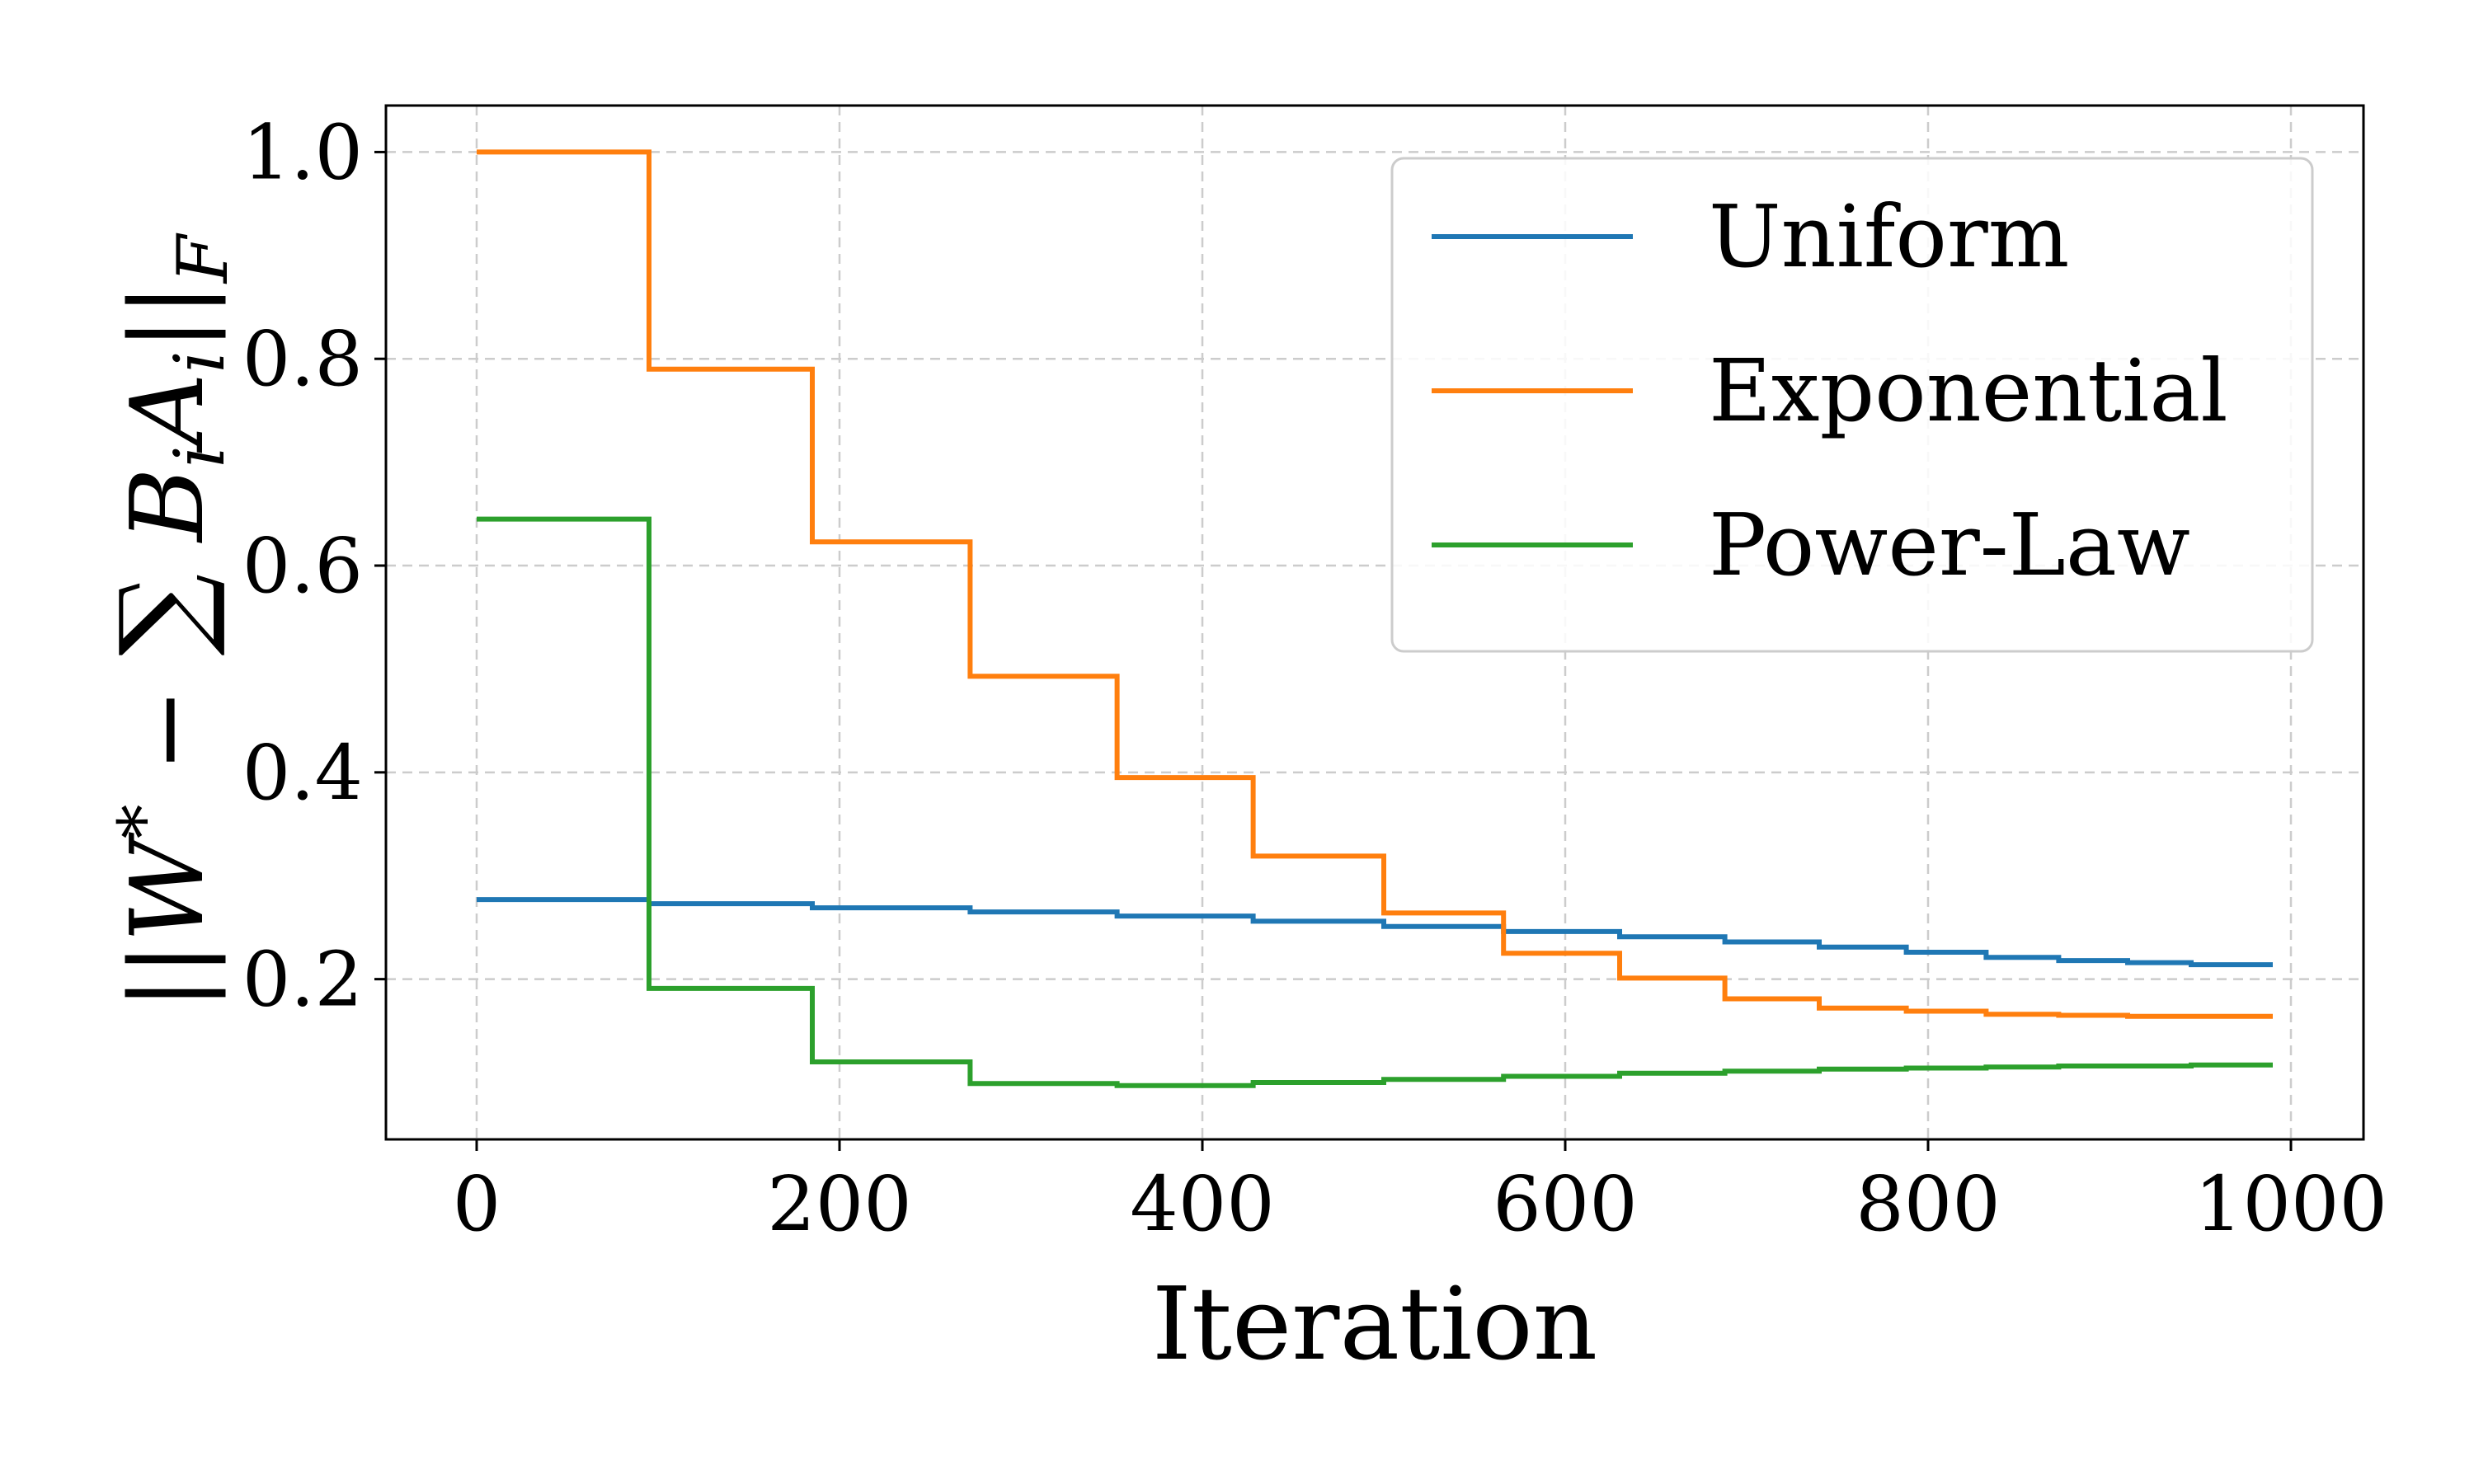  What do you see at coordinates (477, 1204) in the screenshot?
I see `x-tick-label: 0` at bounding box center [477, 1204].